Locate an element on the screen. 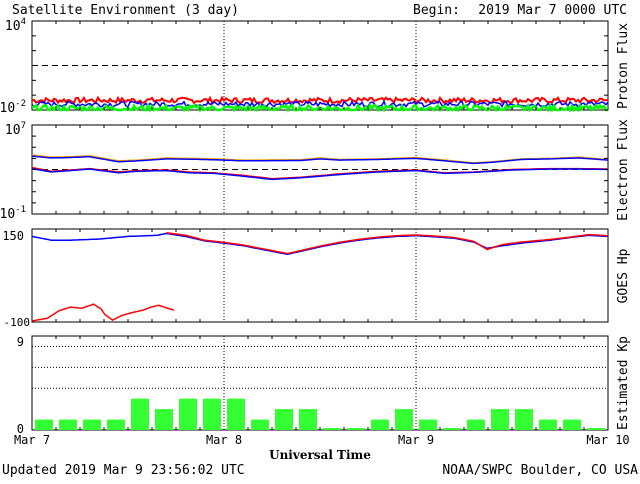 The height and width of the screenshot is (484, 640). updated-timestamp: Updated 2019 Mar 9 23:56:02 UTC is located at coordinates (123, 470).